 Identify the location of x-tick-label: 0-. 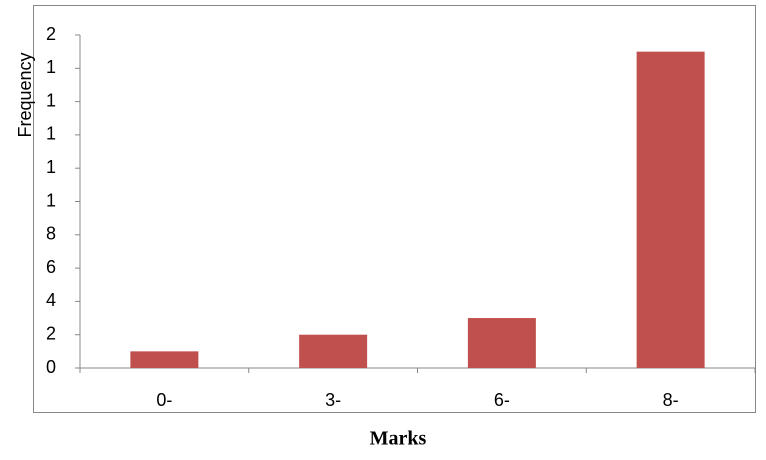
(164, 400).